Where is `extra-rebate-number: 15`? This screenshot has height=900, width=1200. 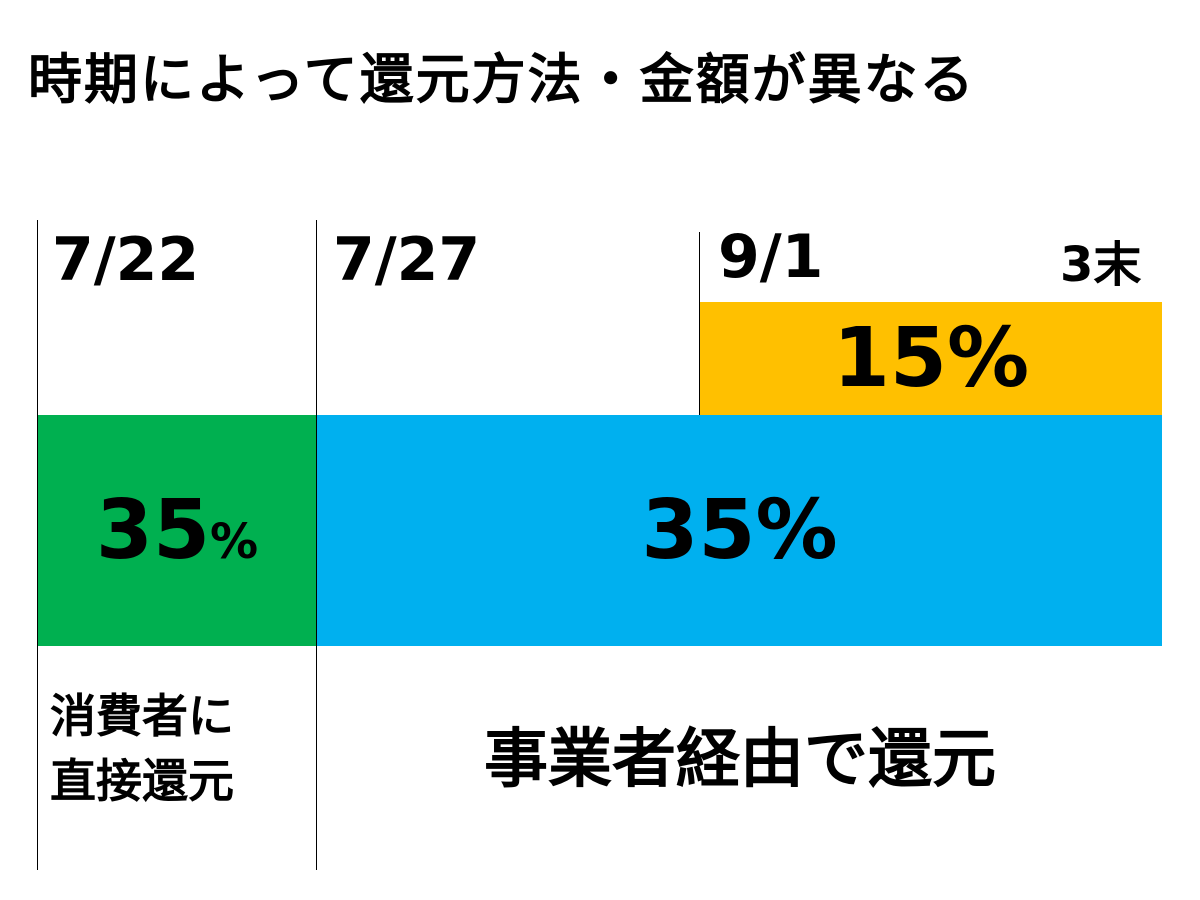 extra-rebate-number: 15 is located at coordinates (889, 358).